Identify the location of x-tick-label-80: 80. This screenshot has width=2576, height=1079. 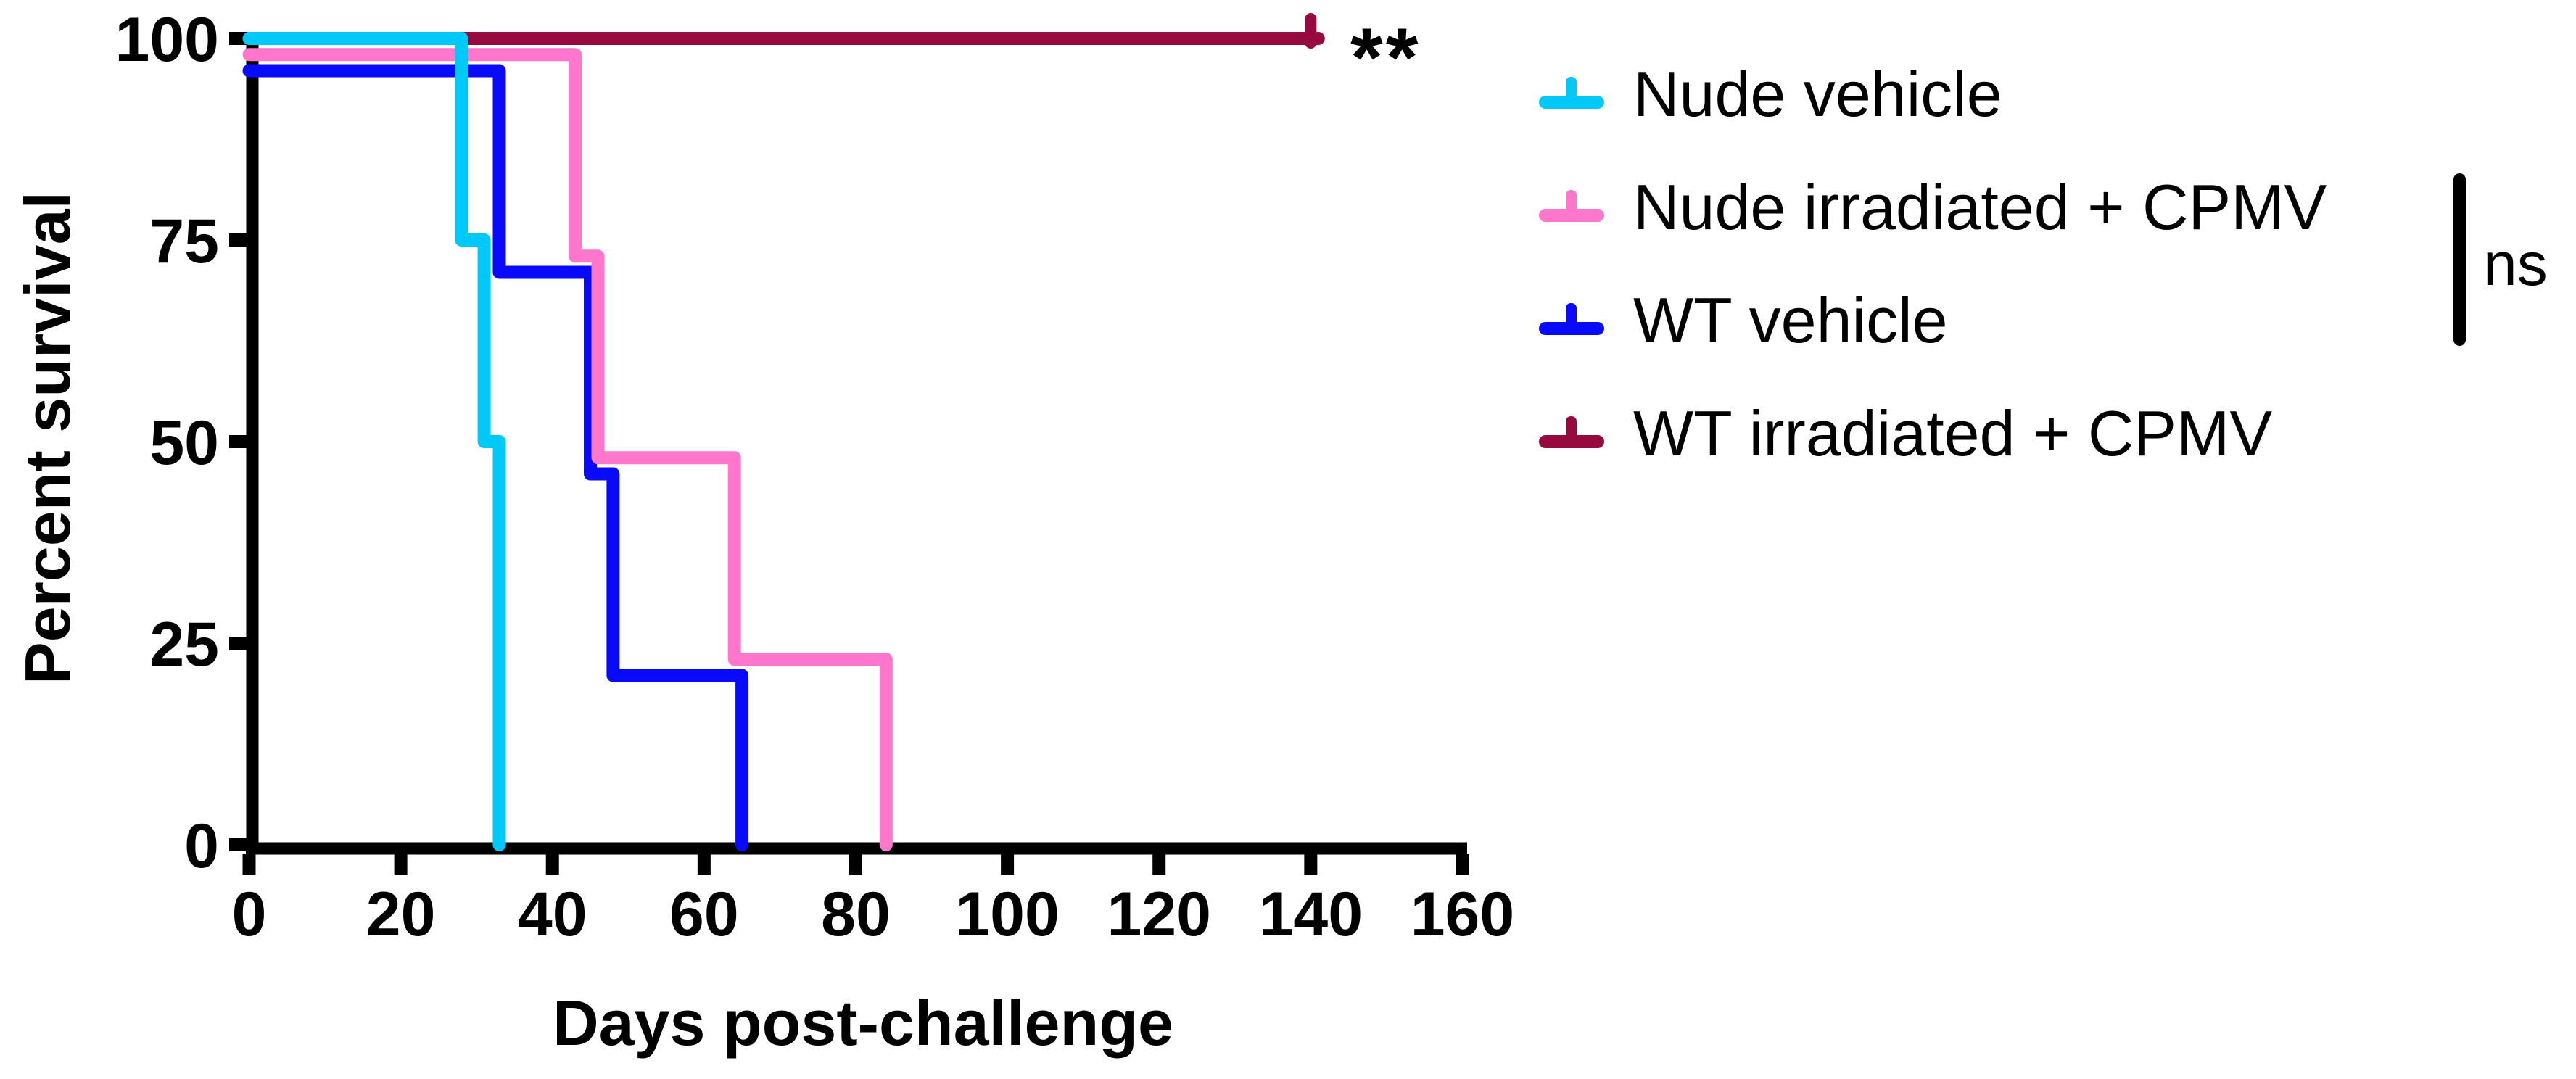
(856, 915).